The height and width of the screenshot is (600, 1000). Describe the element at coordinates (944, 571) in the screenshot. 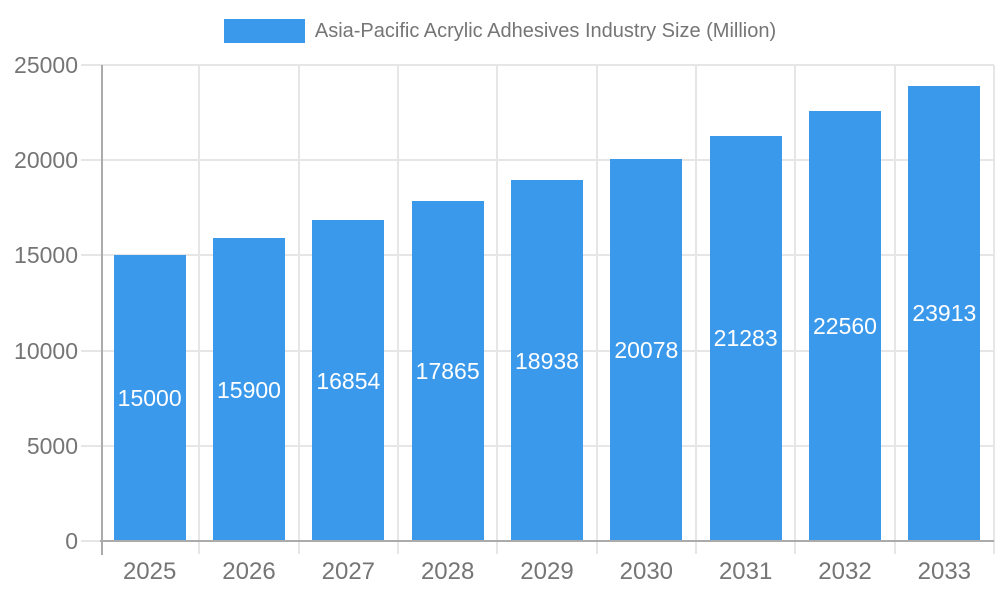

I see `x-tick-label-2033: 2033` at that location.